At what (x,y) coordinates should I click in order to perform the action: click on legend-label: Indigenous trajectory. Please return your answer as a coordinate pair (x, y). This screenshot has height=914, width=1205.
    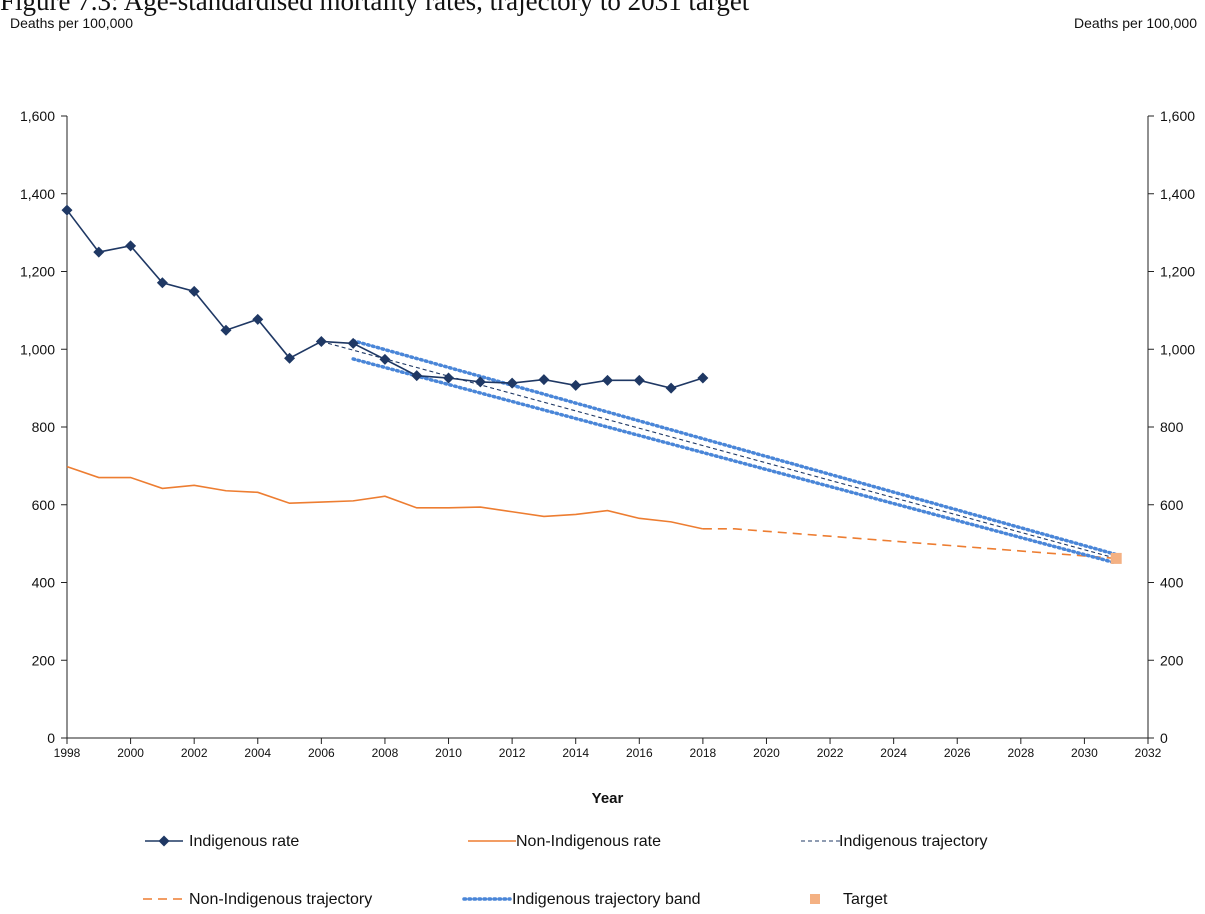
    Looking at the image, I should click on (913, 841).